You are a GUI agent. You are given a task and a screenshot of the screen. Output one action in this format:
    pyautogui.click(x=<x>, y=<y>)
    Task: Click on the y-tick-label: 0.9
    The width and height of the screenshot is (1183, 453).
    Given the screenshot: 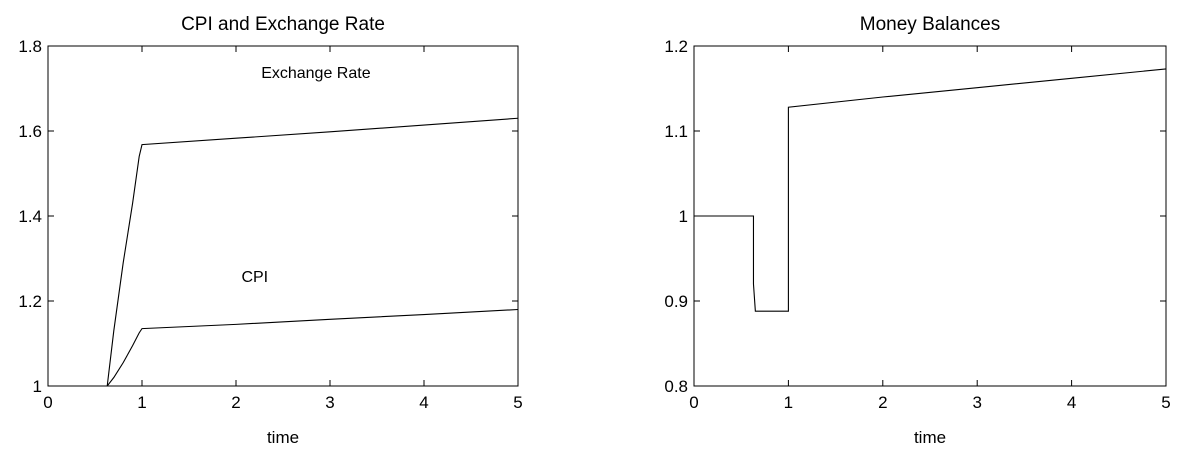 What is the action you would take?
    pyautogui.click(x=676, y=301)
    